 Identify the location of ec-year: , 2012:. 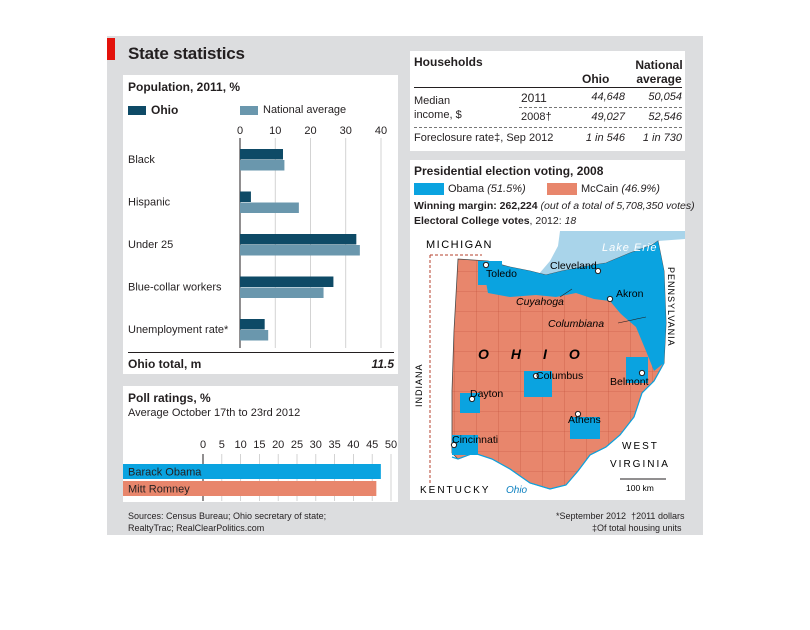
(545, 221).